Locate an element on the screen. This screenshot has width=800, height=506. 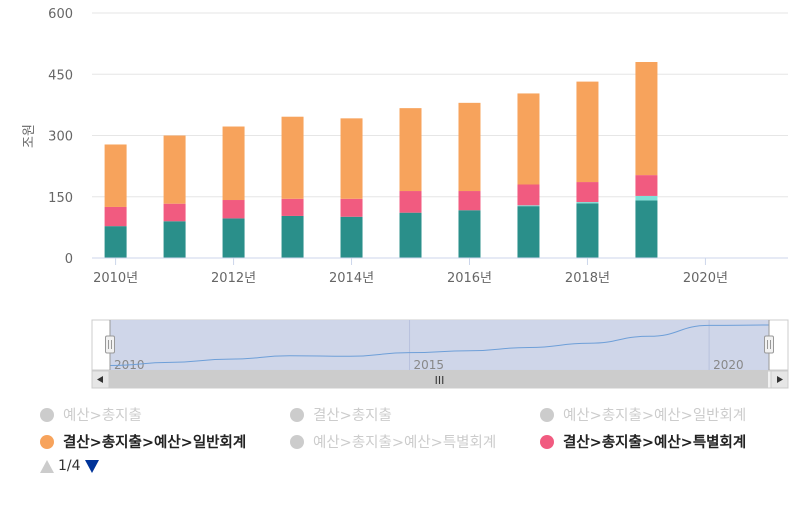
y-axis-ticks: 0 150 300 450 600 is located at coordinates (60, 137).